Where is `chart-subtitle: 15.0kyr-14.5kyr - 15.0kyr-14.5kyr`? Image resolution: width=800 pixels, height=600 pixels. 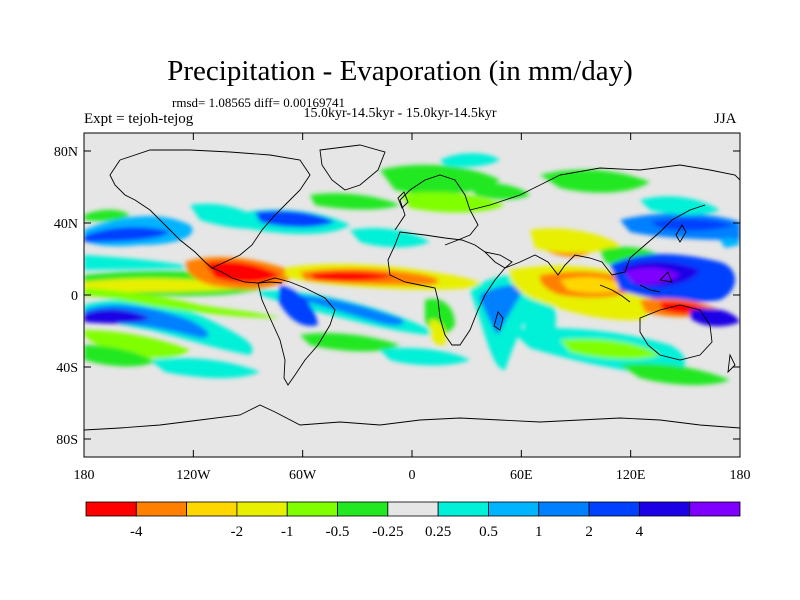
chart-subtitle: 15.0kyr-14.5kyr - 15.0kyr-14.5kyr is located at coordinates (400, 113).